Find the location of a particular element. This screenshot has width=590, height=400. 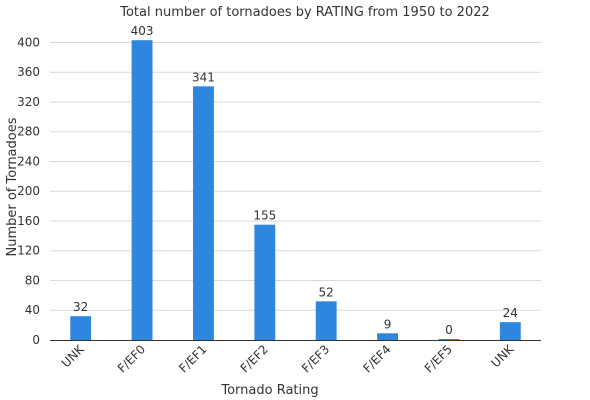

data-label: 32 is located at coordinates (80, 307).